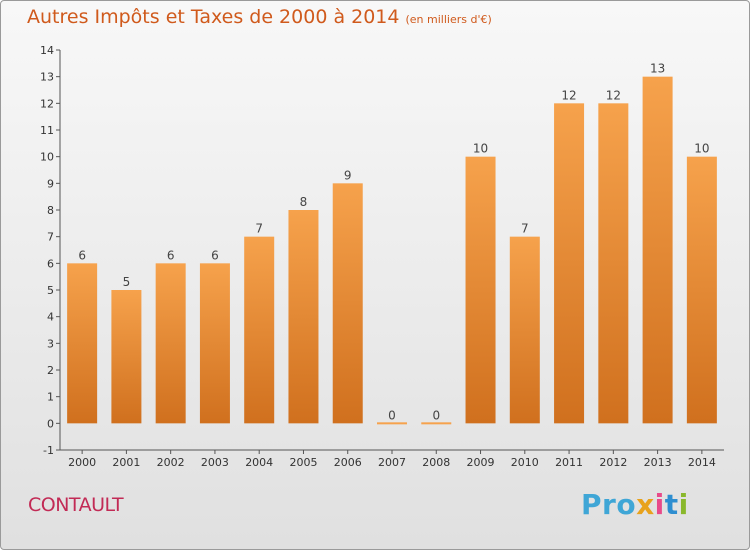  Describe the element at coordinates (48, 450) in the screenshot. I see `y-tick-label: -1` at that location.